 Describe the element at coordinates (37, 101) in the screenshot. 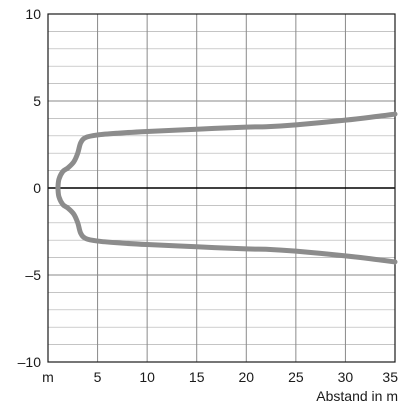

I see `y-tick-label: 5` at that location.